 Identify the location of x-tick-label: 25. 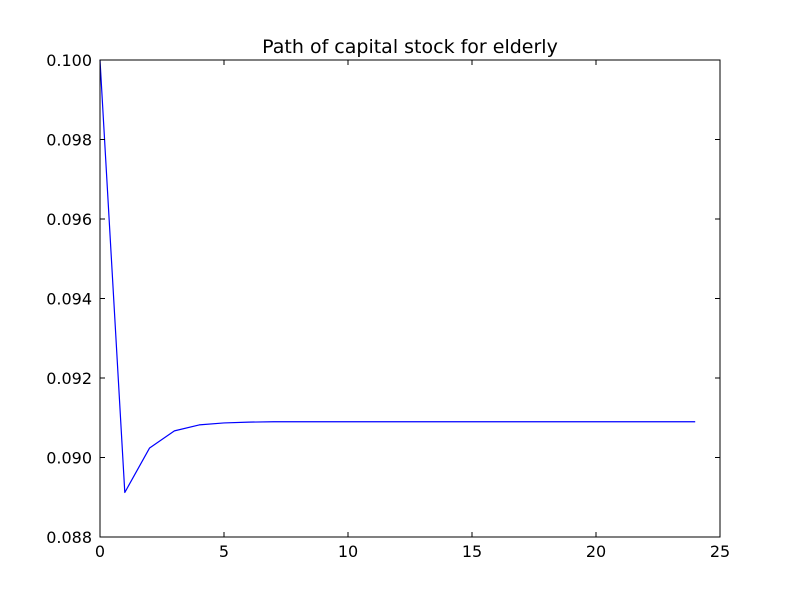
(720, 551).